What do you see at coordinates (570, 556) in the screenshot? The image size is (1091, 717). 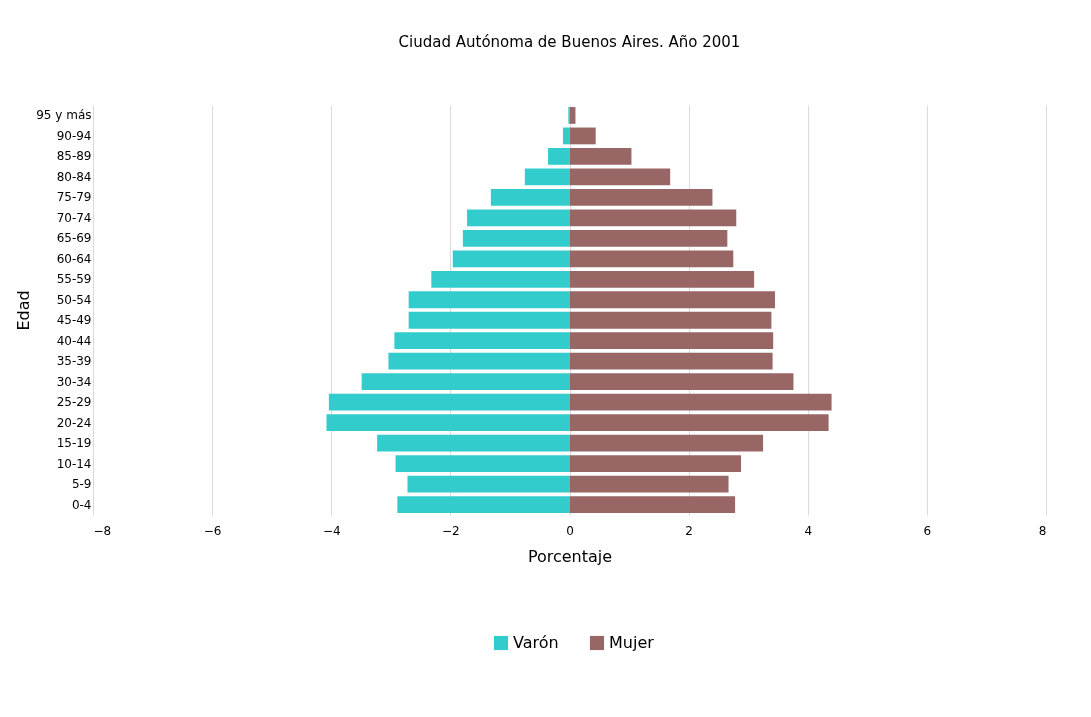 I see `x-axis-title: Porcentaje` at bounding box center [570, 556].